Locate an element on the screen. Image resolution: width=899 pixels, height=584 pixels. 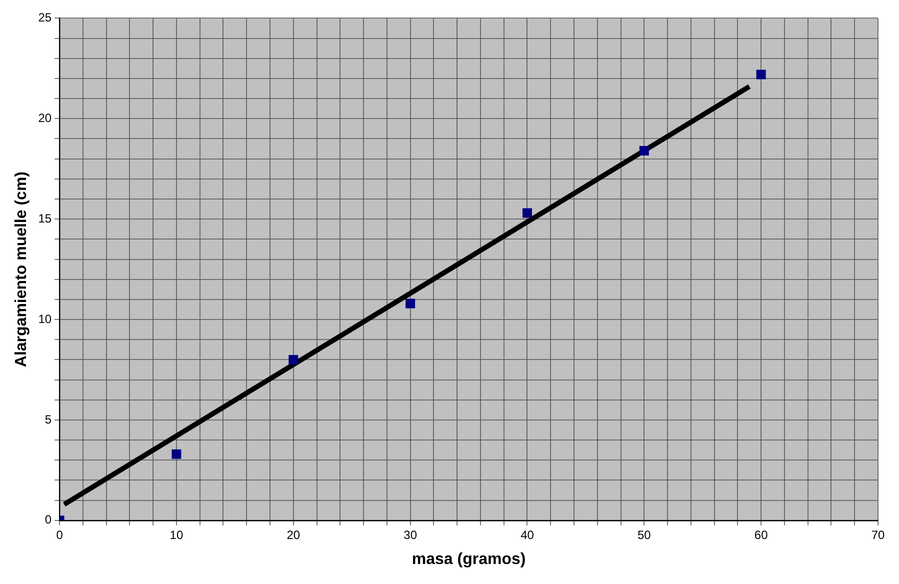
x-tick-label: 60 is located at coordinates (761, 535).